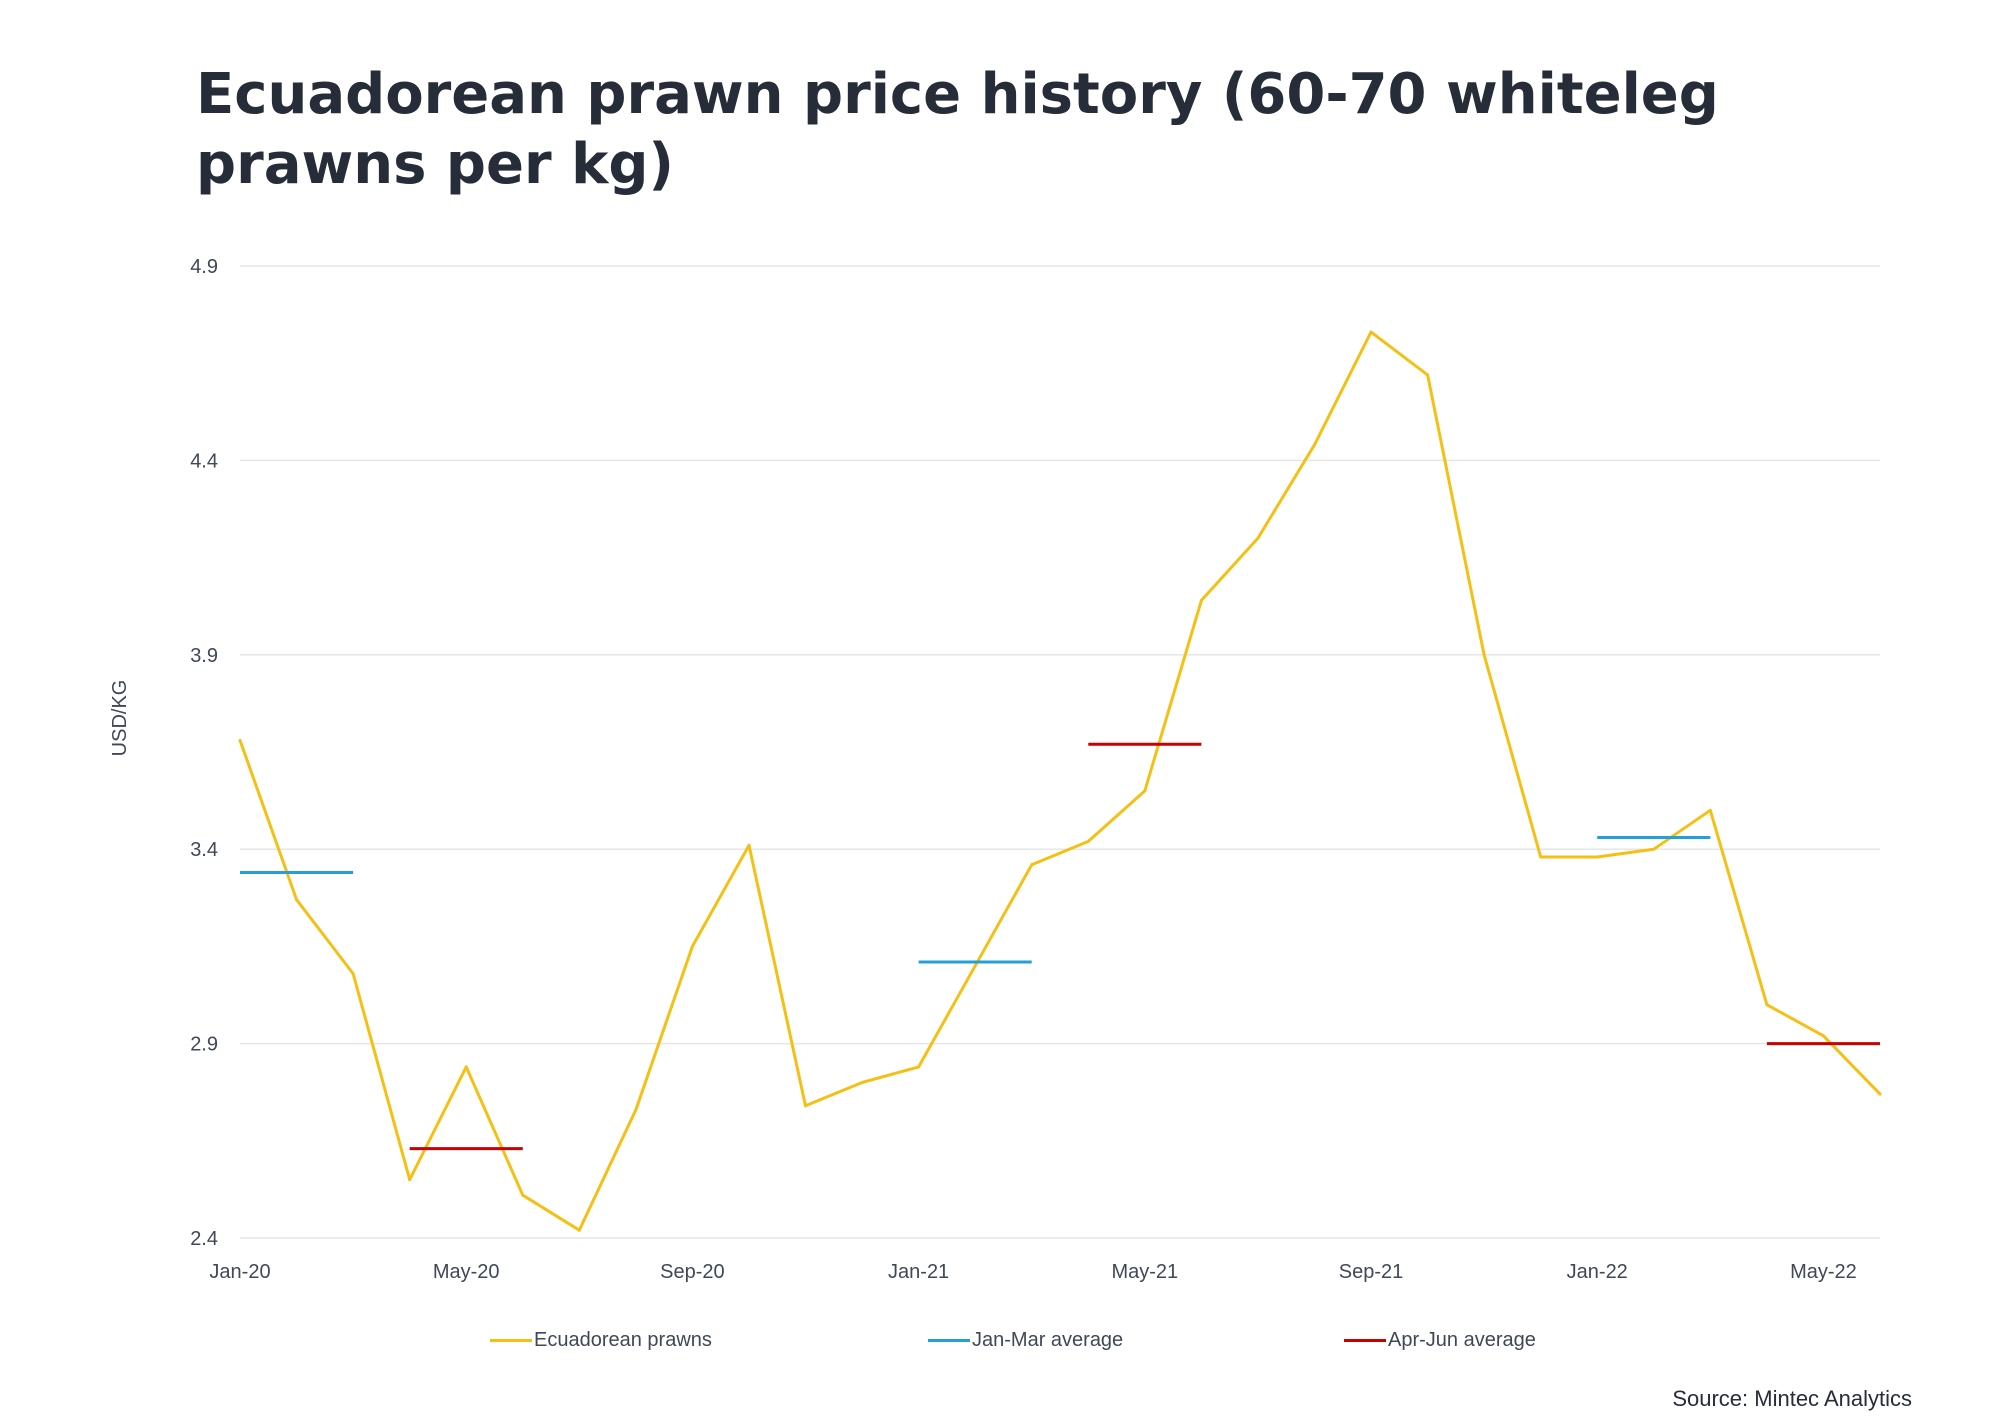 The image size is (2000, 1428). I want to click on x-tick-label: Jan-20, so click(239, 1272).